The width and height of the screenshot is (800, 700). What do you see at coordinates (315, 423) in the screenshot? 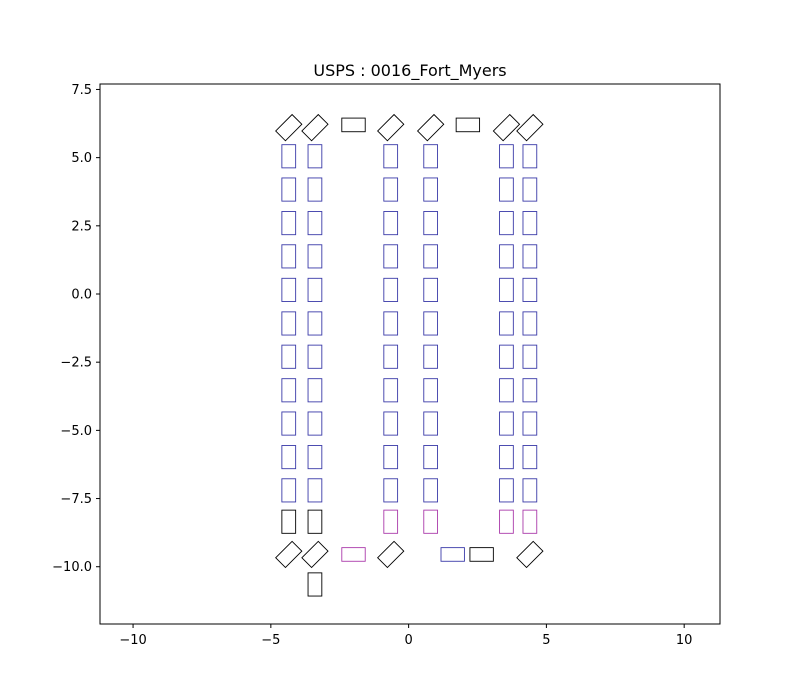
I see `marker-rect-c1-r8` at bounding box center [315, 423].